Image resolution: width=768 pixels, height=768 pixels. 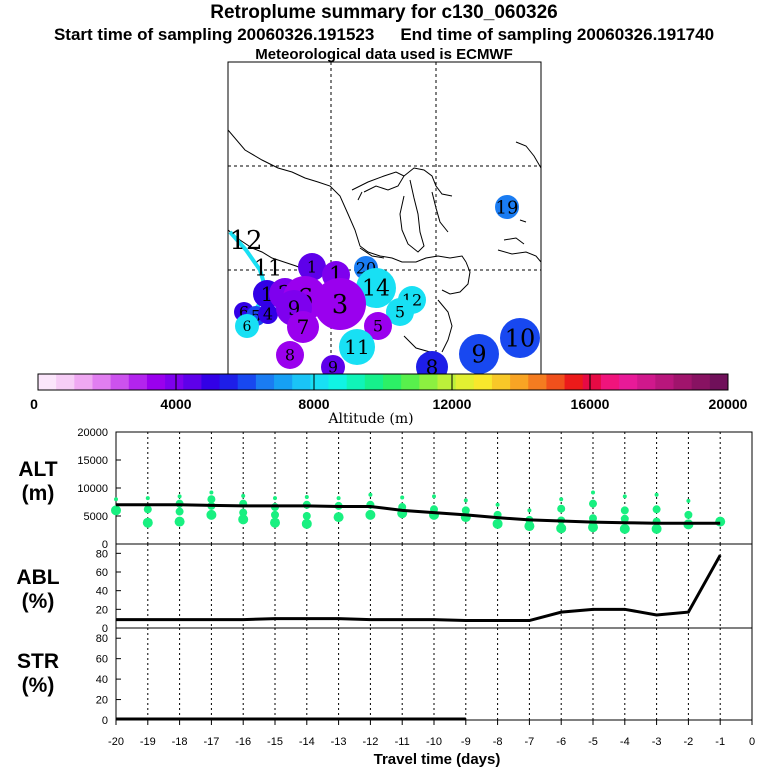 I want to click on y-tick-label: 20, so click(x=102, y=610).